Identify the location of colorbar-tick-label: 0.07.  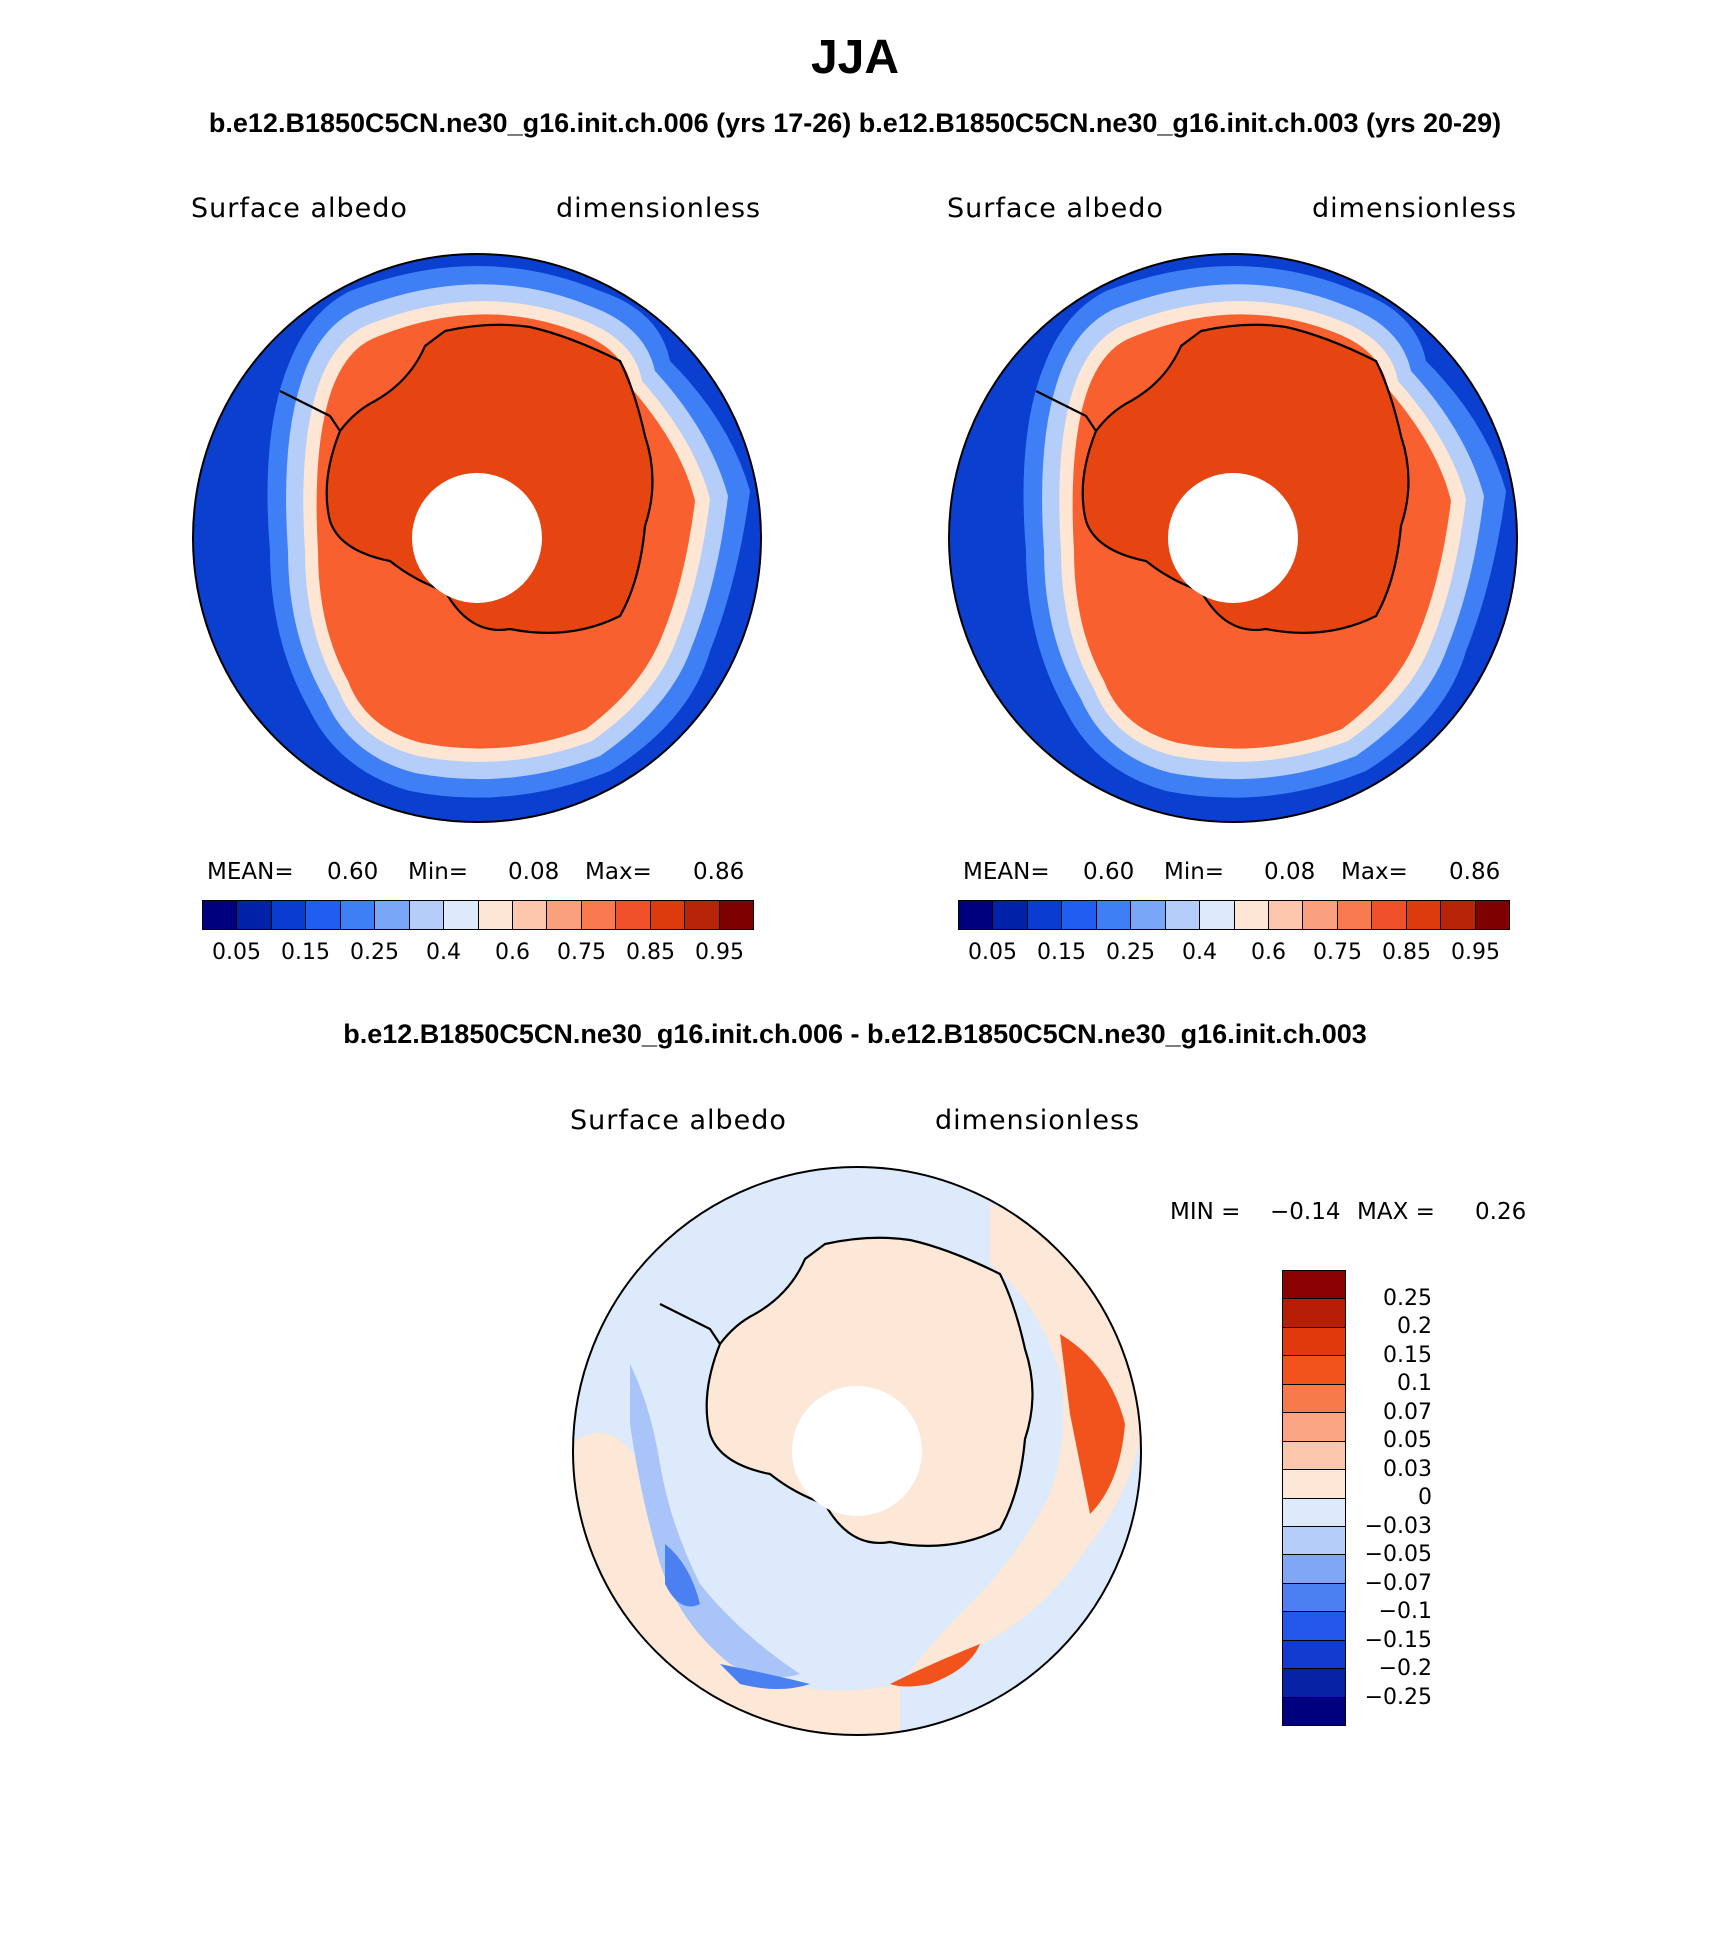
(1407, 1412).